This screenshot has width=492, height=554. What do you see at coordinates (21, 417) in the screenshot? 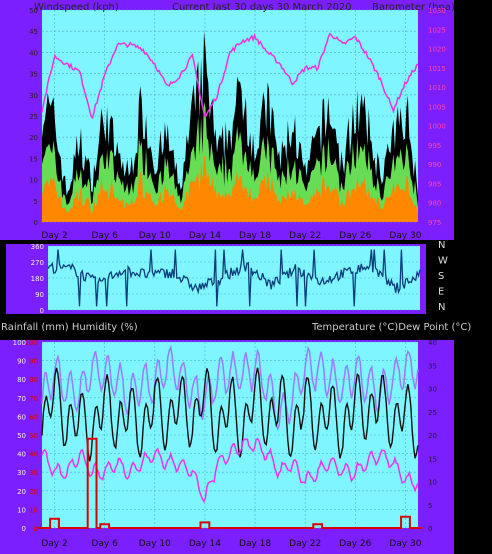
I see `y-tick-label: 60` at bounding box center [21, 417].